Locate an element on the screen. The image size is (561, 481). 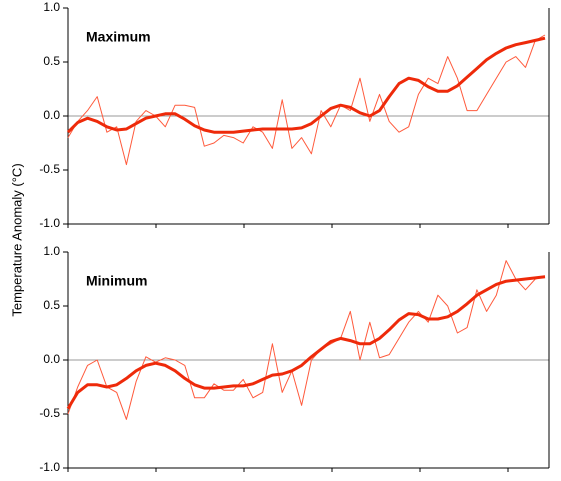
panel-title: Maximum is located at coordinates (118, 37).